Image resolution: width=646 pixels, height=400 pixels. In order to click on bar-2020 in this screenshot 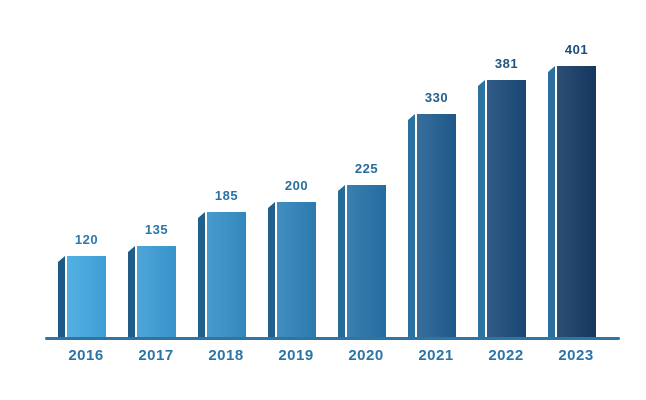, I will do `click(366, 261)`.